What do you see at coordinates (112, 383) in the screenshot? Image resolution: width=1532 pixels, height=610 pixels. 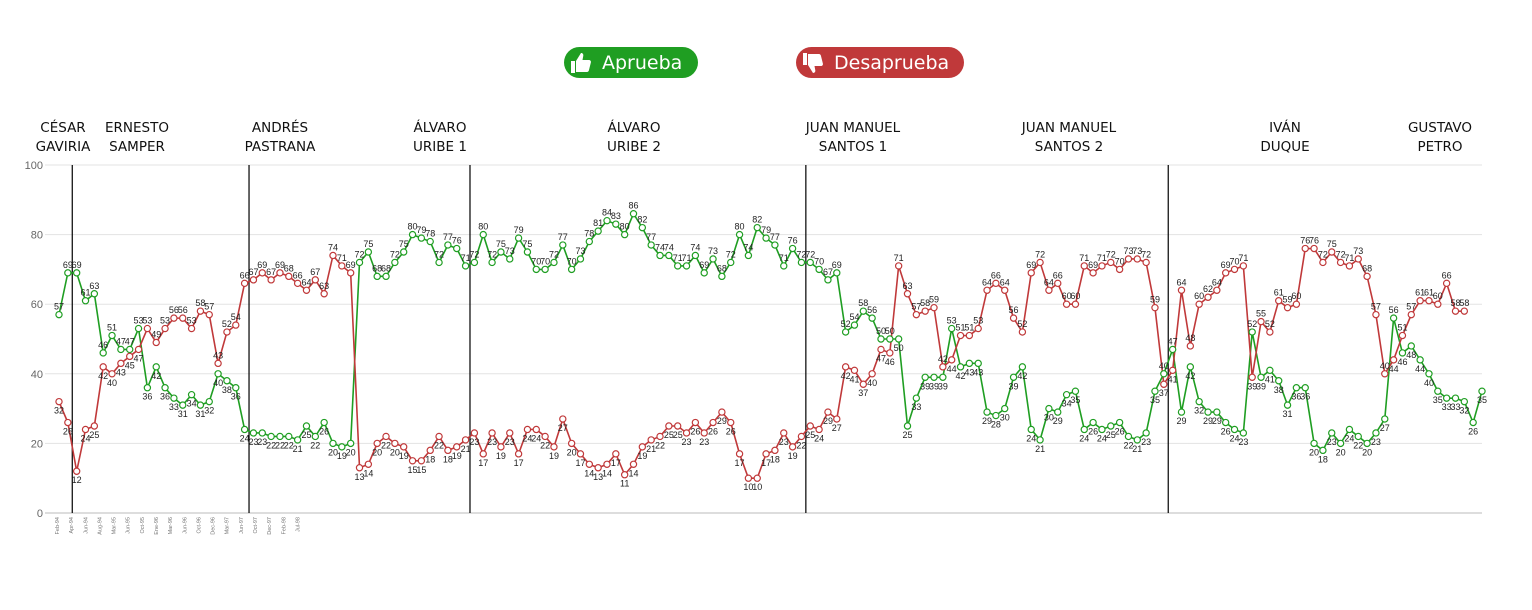 I see `data-label: 40` at bounding box center [112, 383].